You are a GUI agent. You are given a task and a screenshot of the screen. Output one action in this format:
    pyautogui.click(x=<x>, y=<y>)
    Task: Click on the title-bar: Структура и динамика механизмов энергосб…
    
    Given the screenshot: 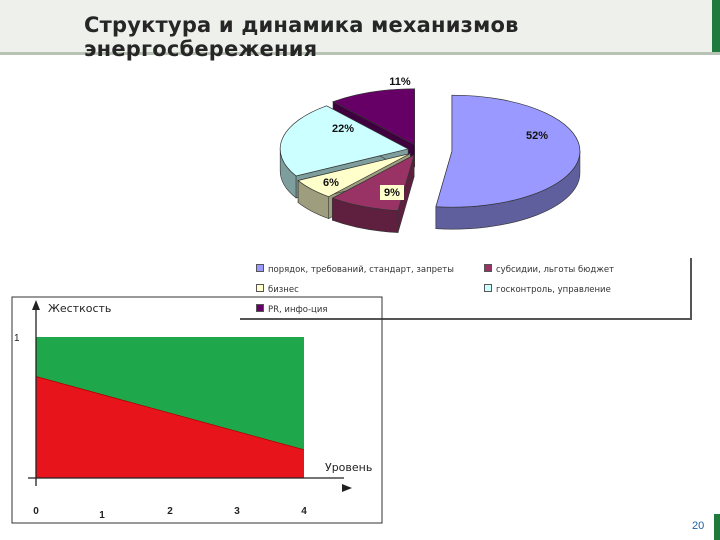 What is the action you would take?
    pyautogui.click(x=360, y=30)
    